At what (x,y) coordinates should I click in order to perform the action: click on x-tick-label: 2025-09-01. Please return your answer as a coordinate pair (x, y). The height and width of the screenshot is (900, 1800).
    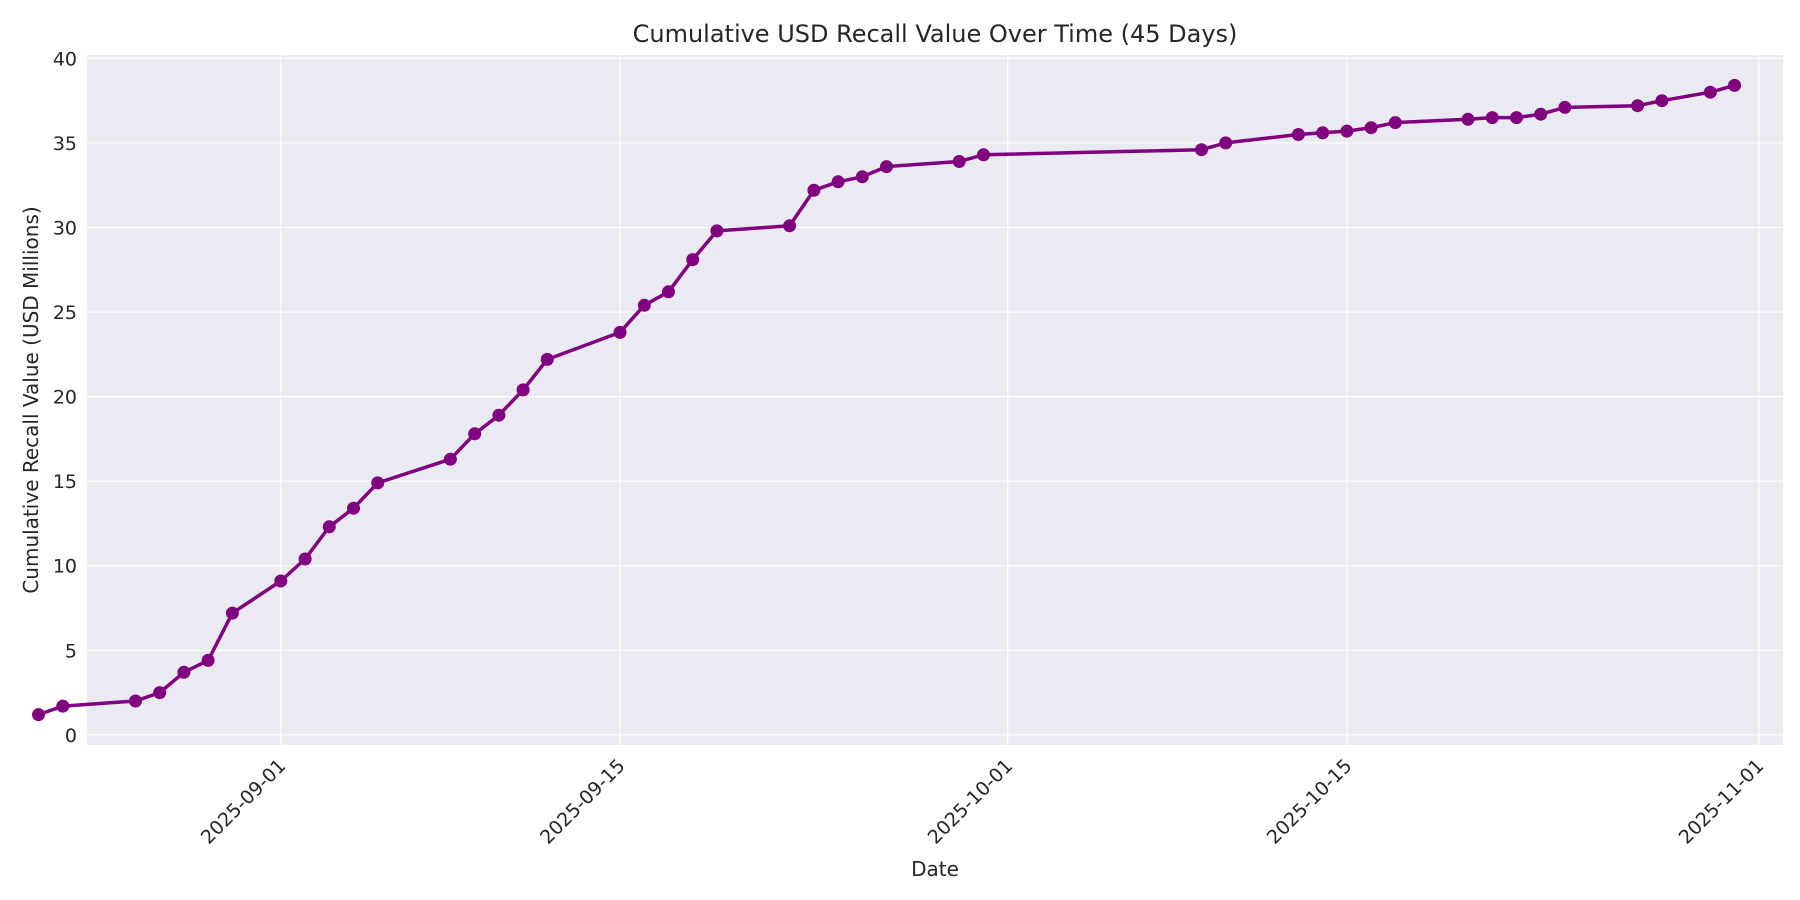
    Looking at the image, I should click on (244, 802).